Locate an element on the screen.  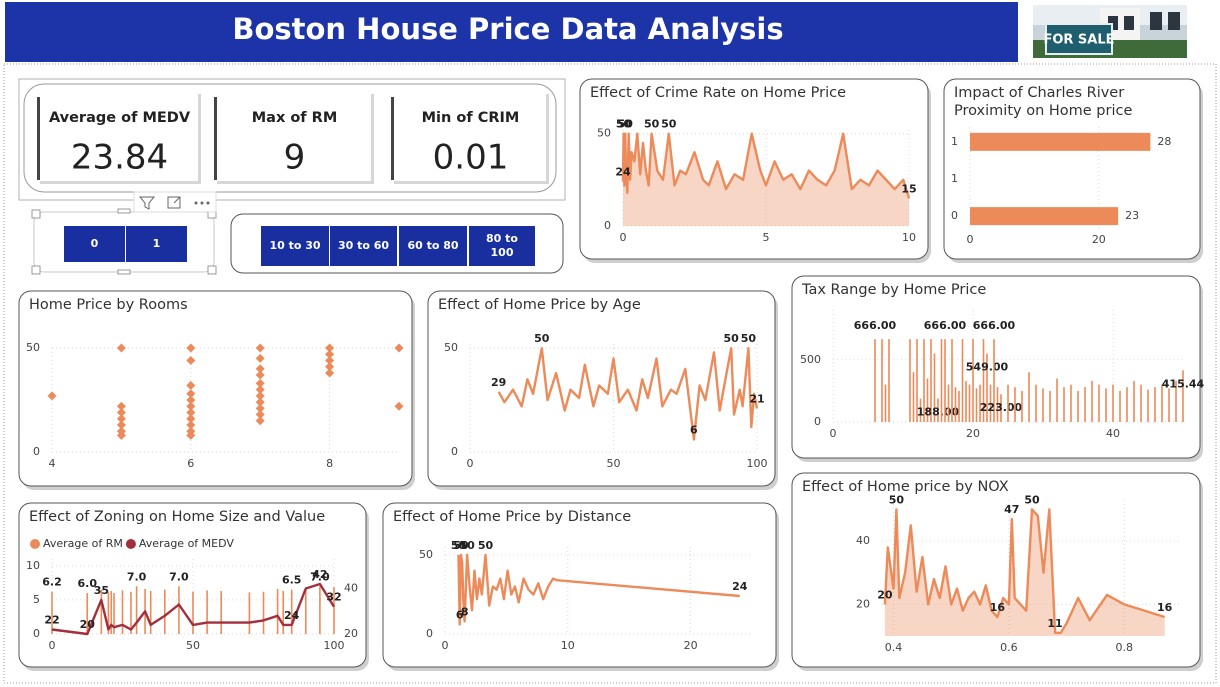
data-label: 11 is located at coordinates (1054, 623).